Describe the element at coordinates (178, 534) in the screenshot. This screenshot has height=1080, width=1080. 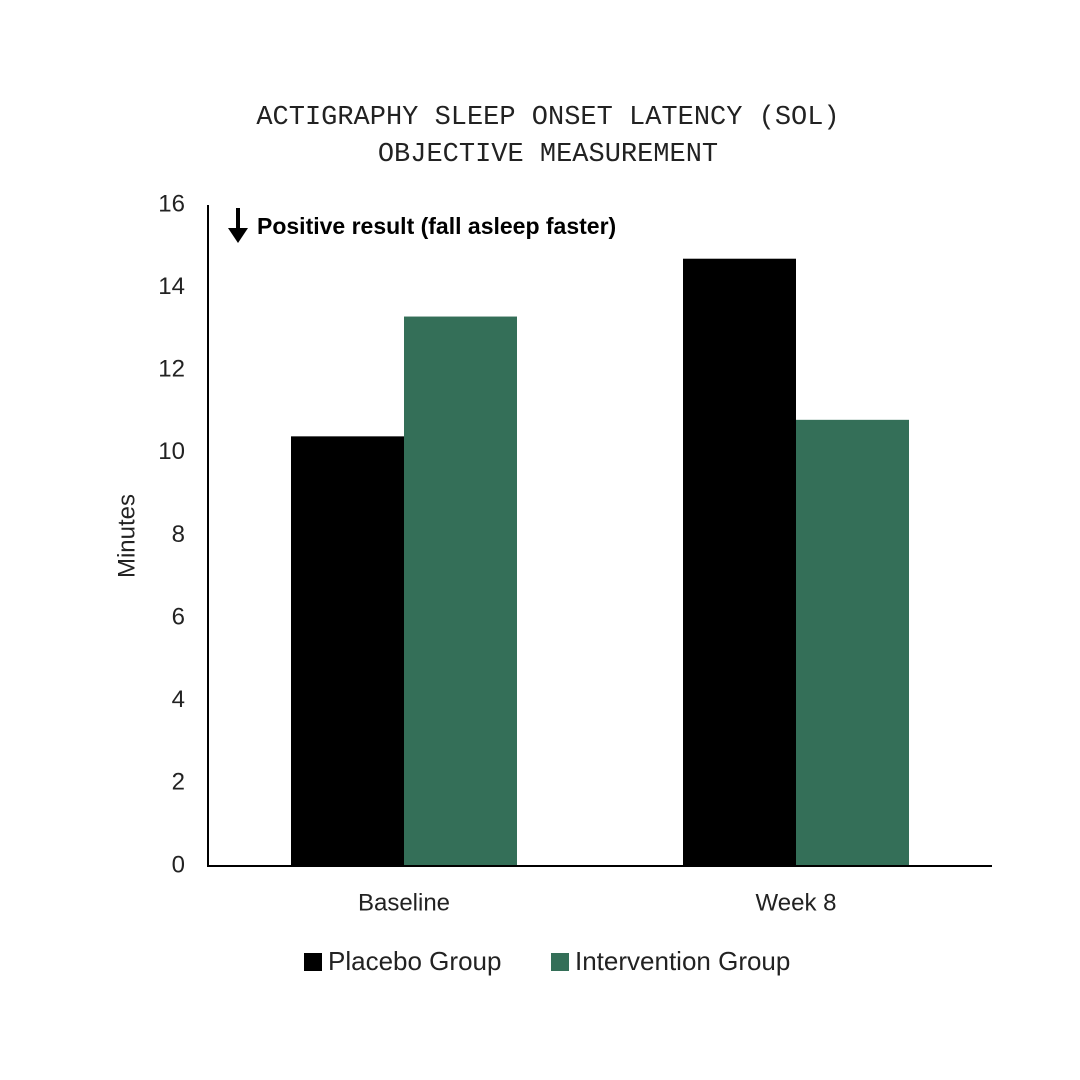
I see `y-tick-label: 8` at that location.